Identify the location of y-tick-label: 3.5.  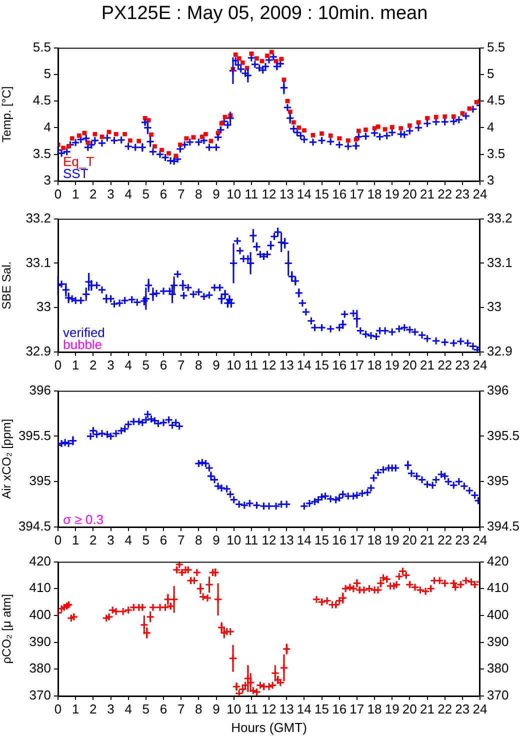
(41, 153).